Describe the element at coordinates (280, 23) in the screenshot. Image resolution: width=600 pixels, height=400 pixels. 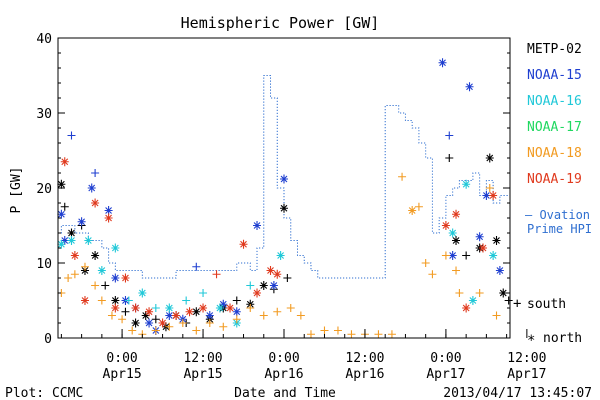
I see `chart-title: Hemispheric Power [GW]` at that location.